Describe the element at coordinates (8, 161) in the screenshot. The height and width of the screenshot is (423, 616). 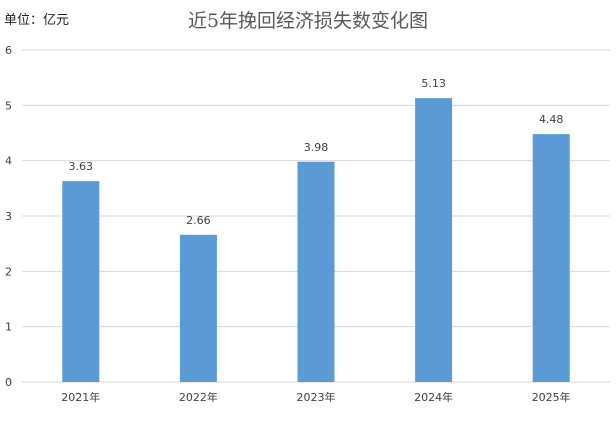
I see `y-tick-label: 4` at that location.